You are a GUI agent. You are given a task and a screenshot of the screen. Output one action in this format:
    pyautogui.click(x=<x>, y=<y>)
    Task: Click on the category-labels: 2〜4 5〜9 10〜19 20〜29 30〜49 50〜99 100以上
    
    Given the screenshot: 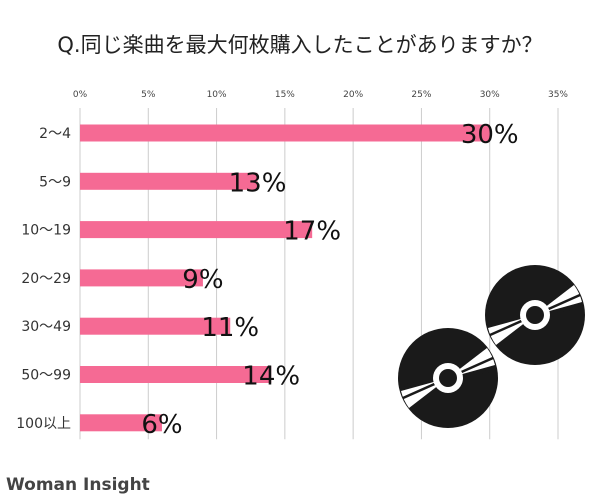 What is the action you would take?
    pyautogui.click(x=43, y=279)
    